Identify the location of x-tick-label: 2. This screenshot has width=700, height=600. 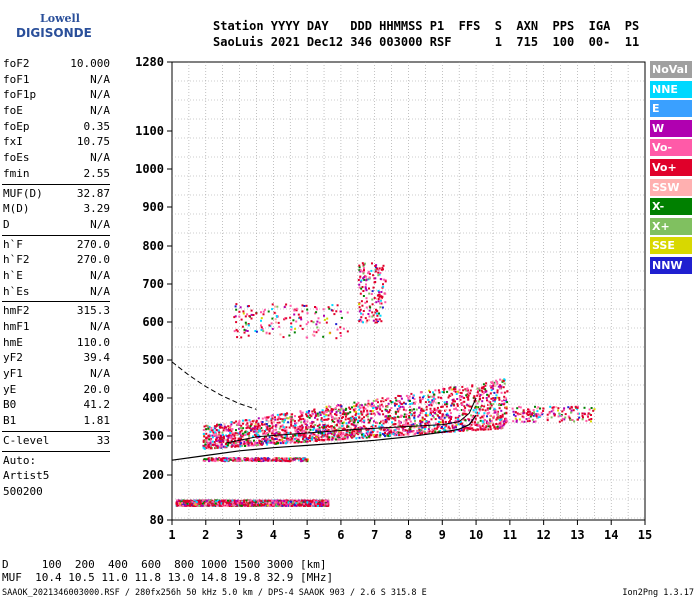
(205, 535).